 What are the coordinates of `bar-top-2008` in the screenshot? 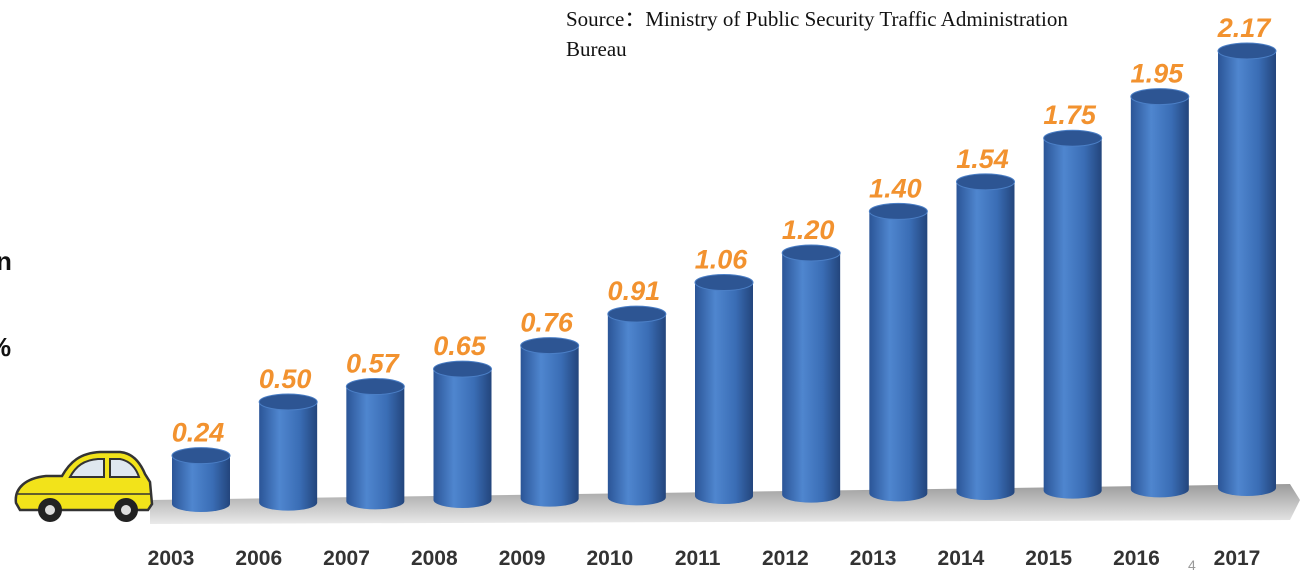 It's located at (462, 369).